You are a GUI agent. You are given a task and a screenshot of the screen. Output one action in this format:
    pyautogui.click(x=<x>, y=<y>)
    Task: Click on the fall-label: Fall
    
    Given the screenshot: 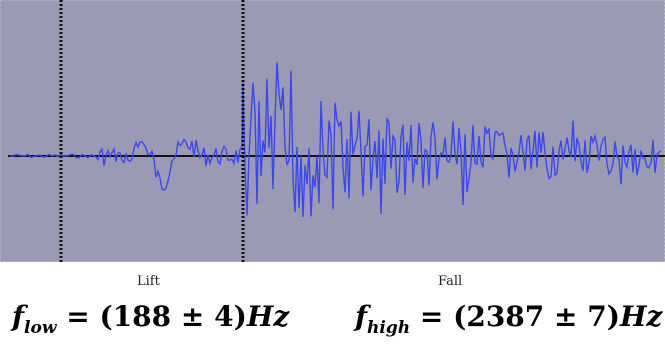 What is the action you would take?
    pyautogui.click(x=450, y=281)
    